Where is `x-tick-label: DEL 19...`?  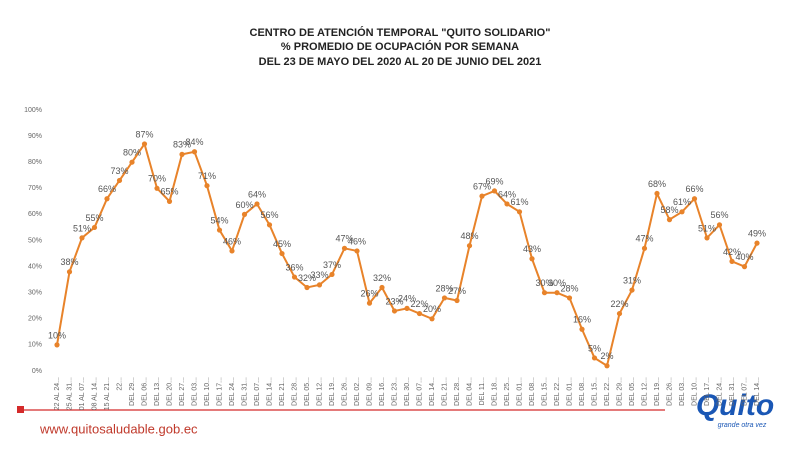 x-tick-label: DEL 19... is located at coordinates (332, 391).